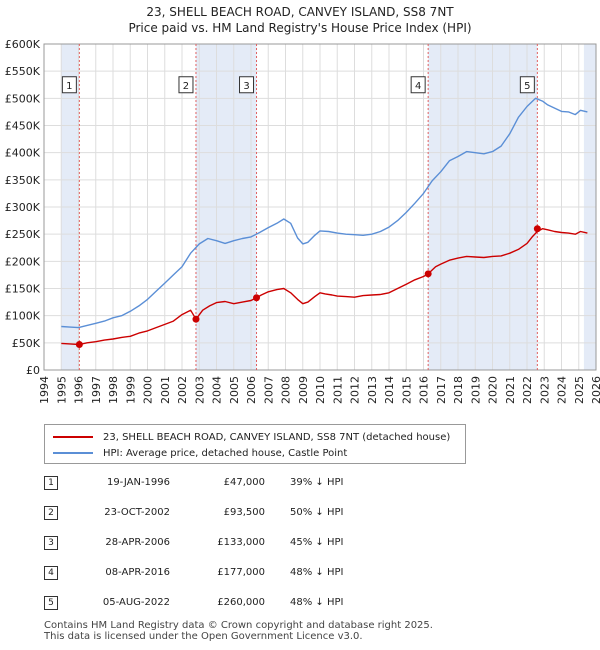  I want to click on y-tick-label: £500K, so click(23, 98).